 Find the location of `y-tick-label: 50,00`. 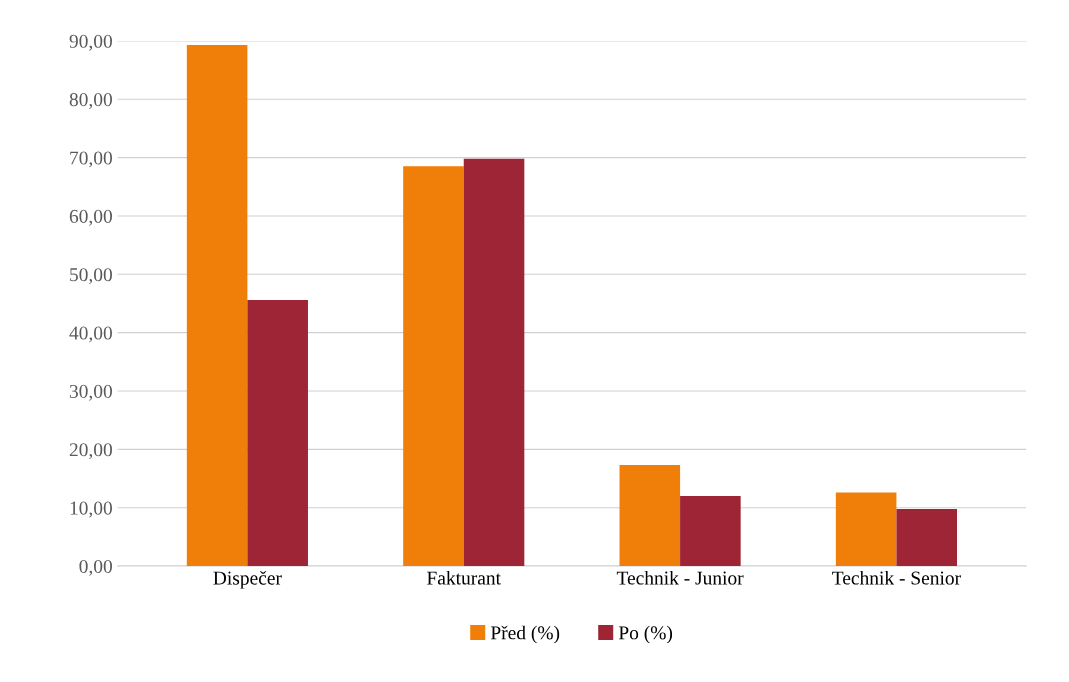

y-tick-label: 50,00 is located at coordinates (91, 276).